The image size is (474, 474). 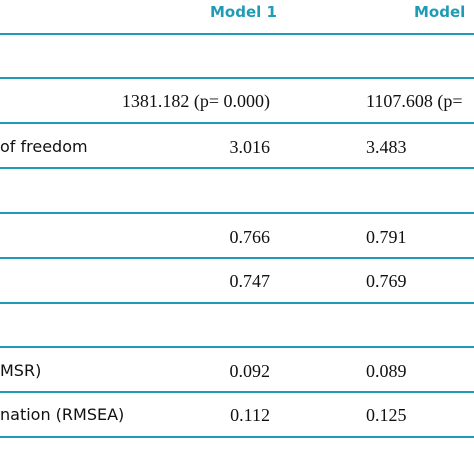 What do you see at coordinates (386, 281) in the screenshot?
I see `model-2-value: 0.769` at bounding box center [386, 281].